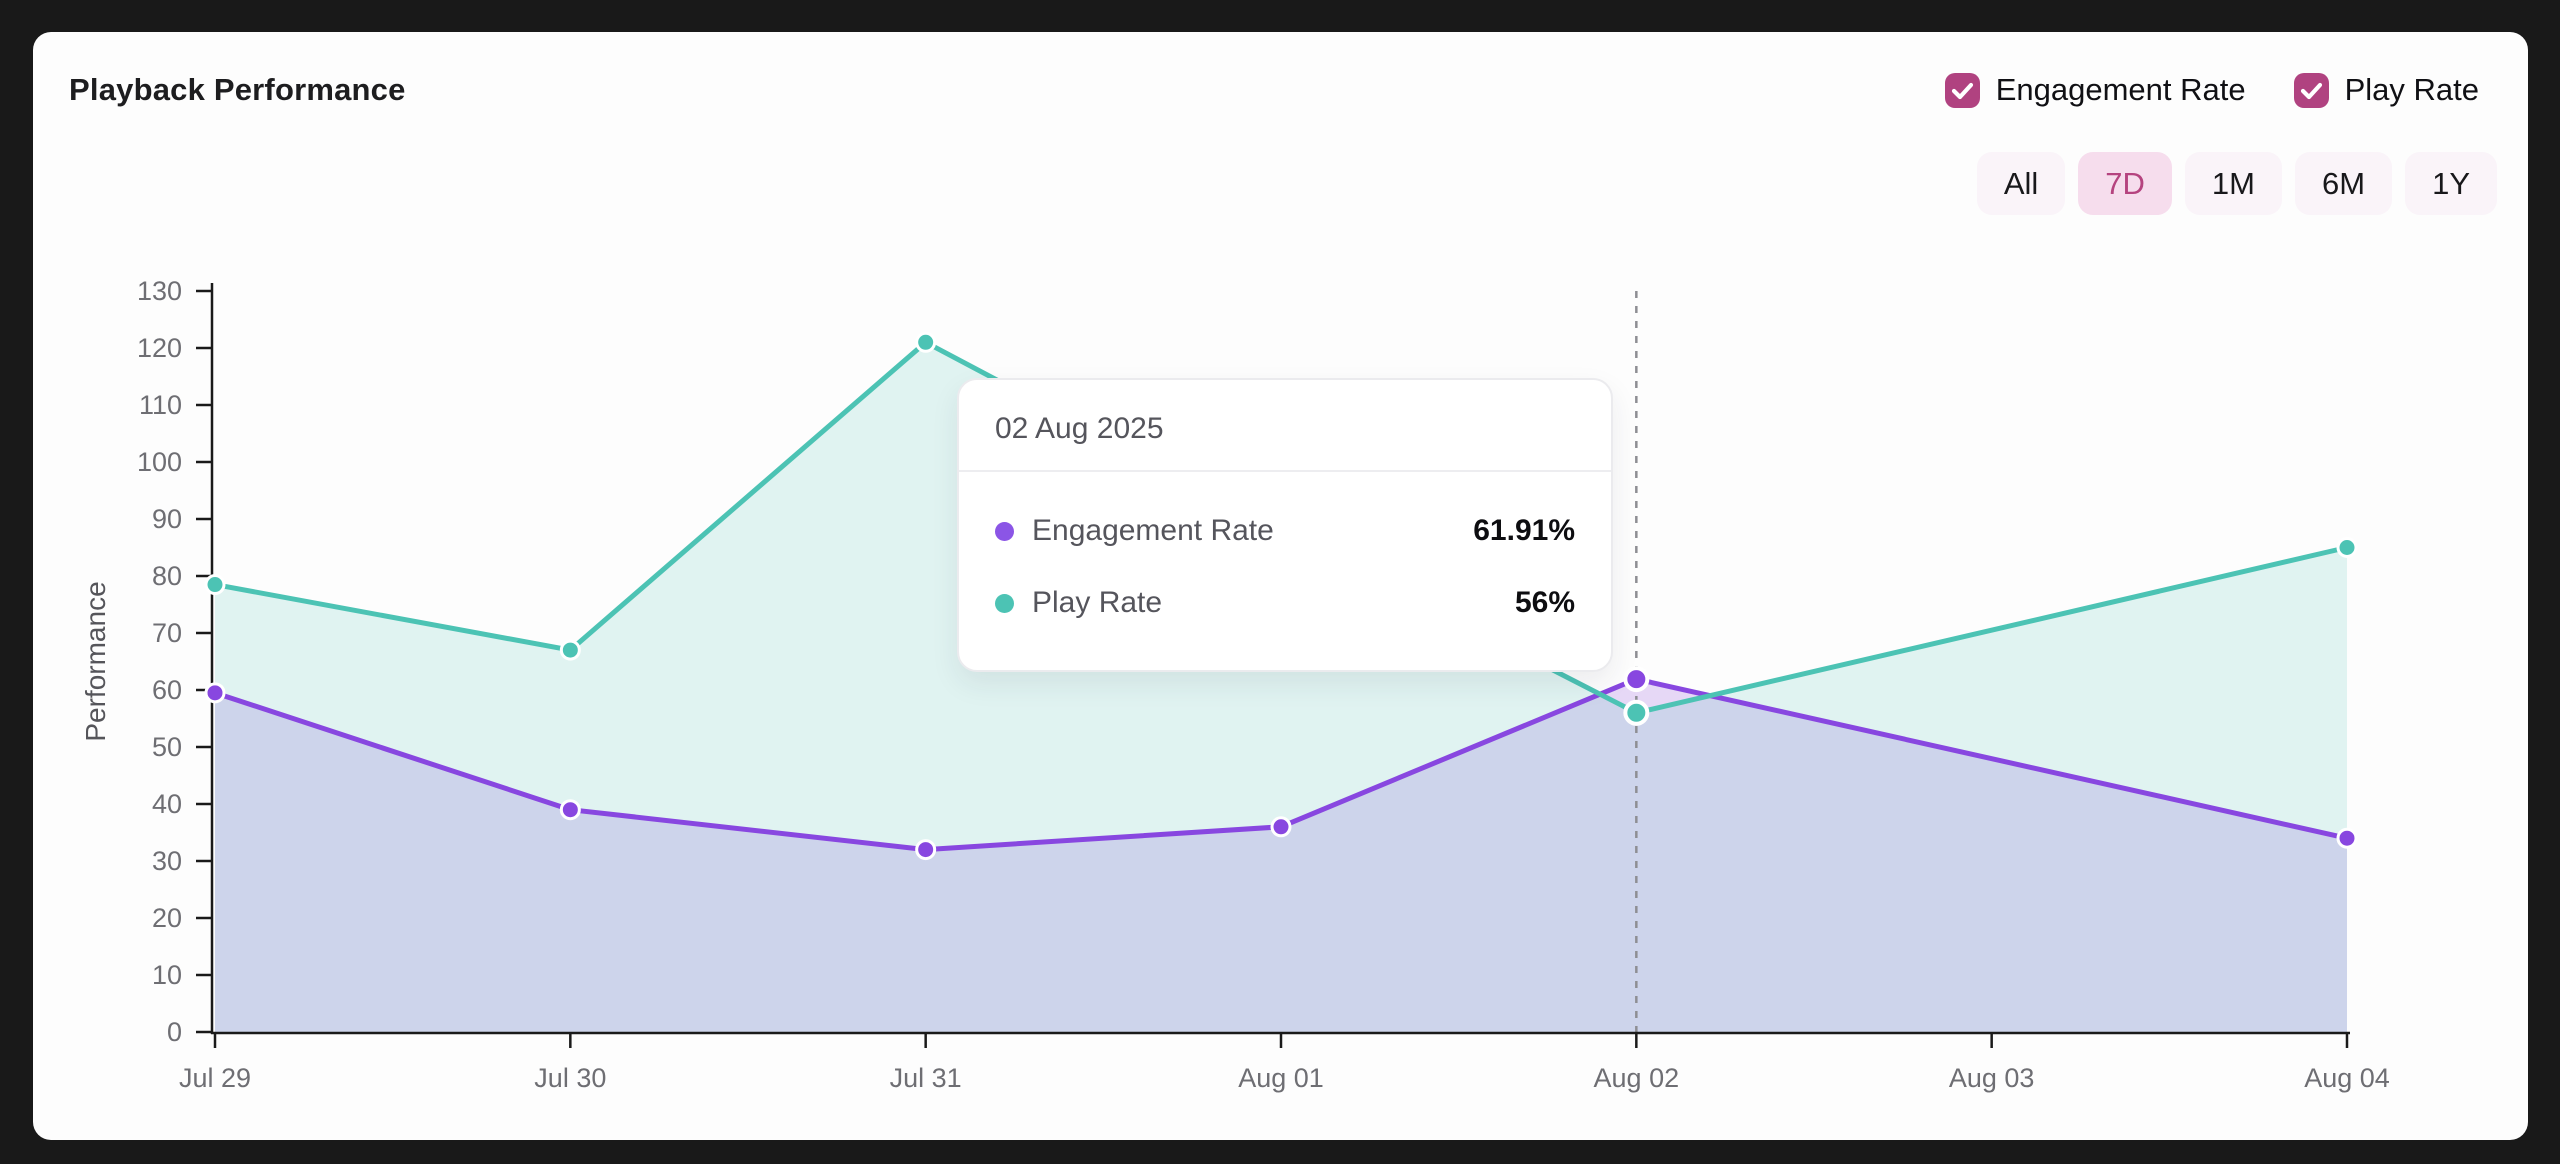 Image resolution: width=2560 pixels, height=1164 pixels. I want to click on range-button-7d: 7D, so click(2125, 183).